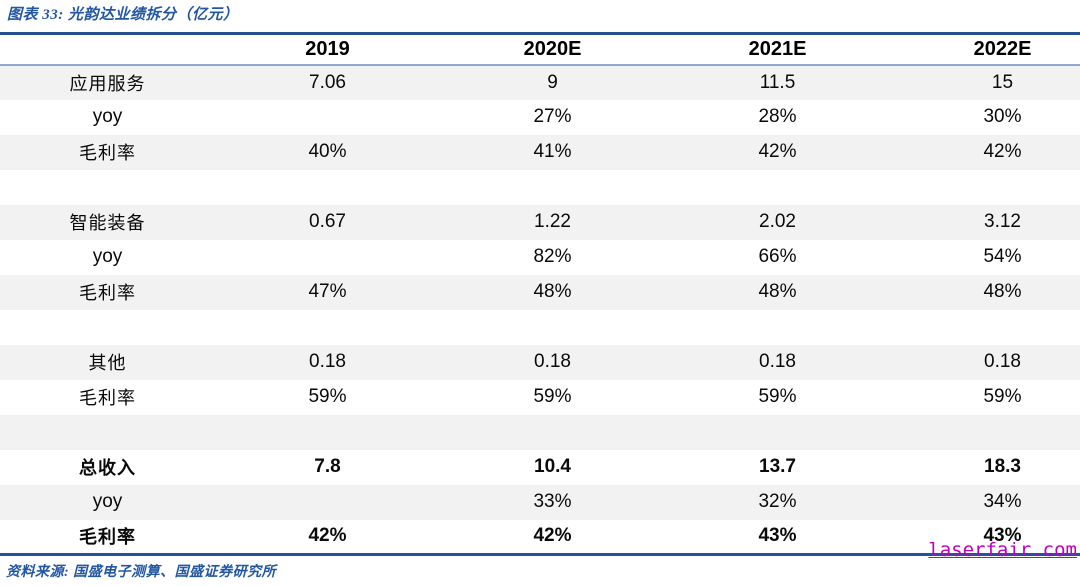 This screenshot has width=1080, height=586. I want to click on row-label: 其他, so click(107, 363).